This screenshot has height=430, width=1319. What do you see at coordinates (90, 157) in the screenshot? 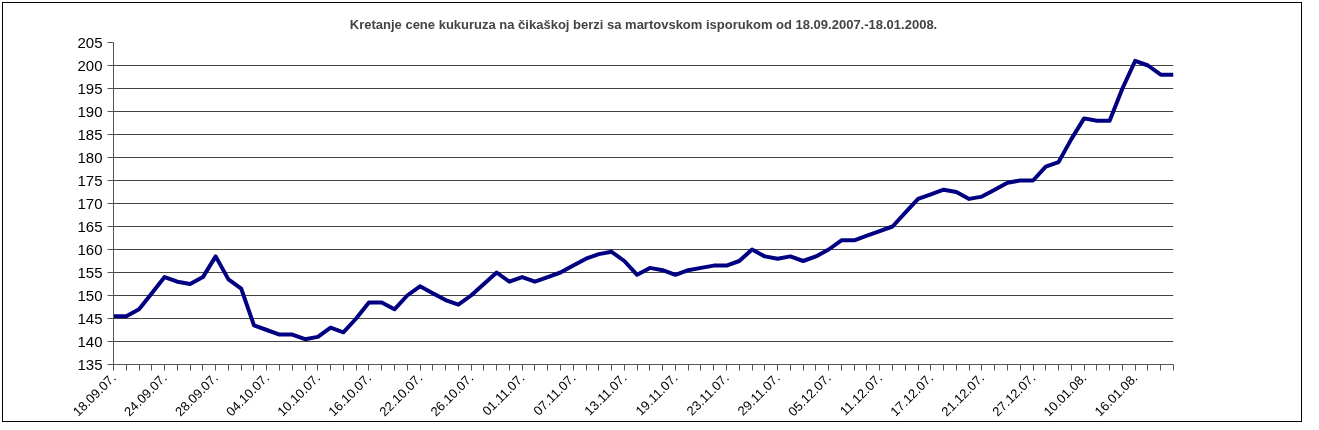
I see `y-tick-label: 180` at bounding box center [90, 157].